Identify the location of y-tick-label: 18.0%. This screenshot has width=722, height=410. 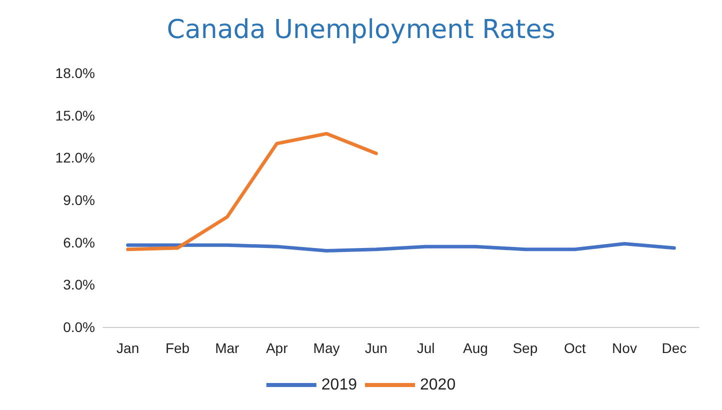
(75, 73).